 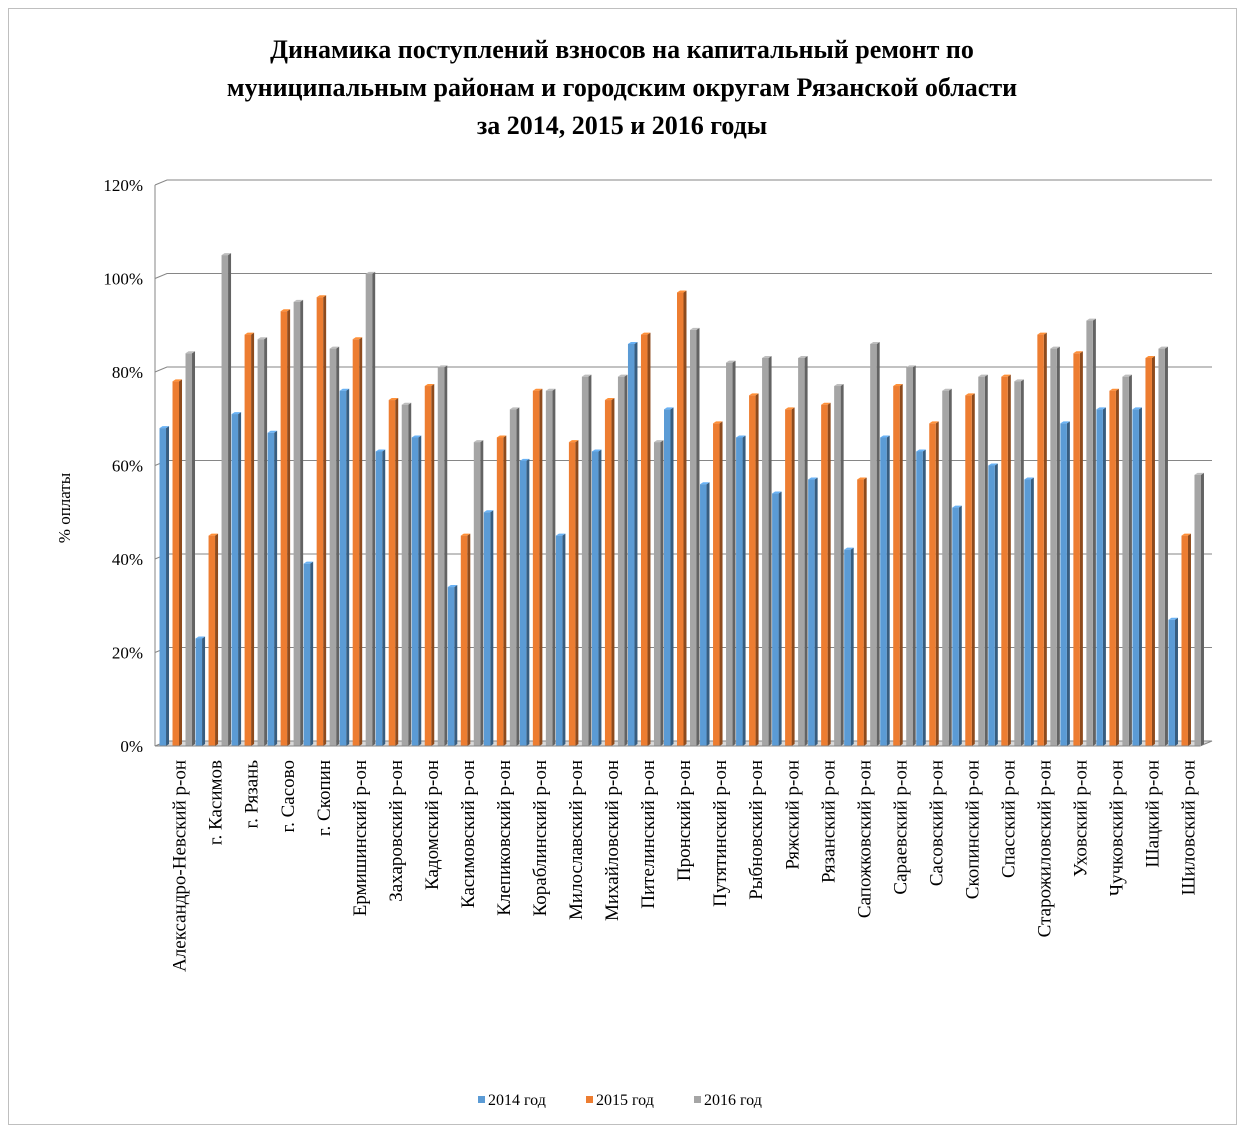 What do you see at coordinates (396, 831) in the screenshot?
I see `x-tick-label: Захаровский р-он` at bounding box center [396, 831].